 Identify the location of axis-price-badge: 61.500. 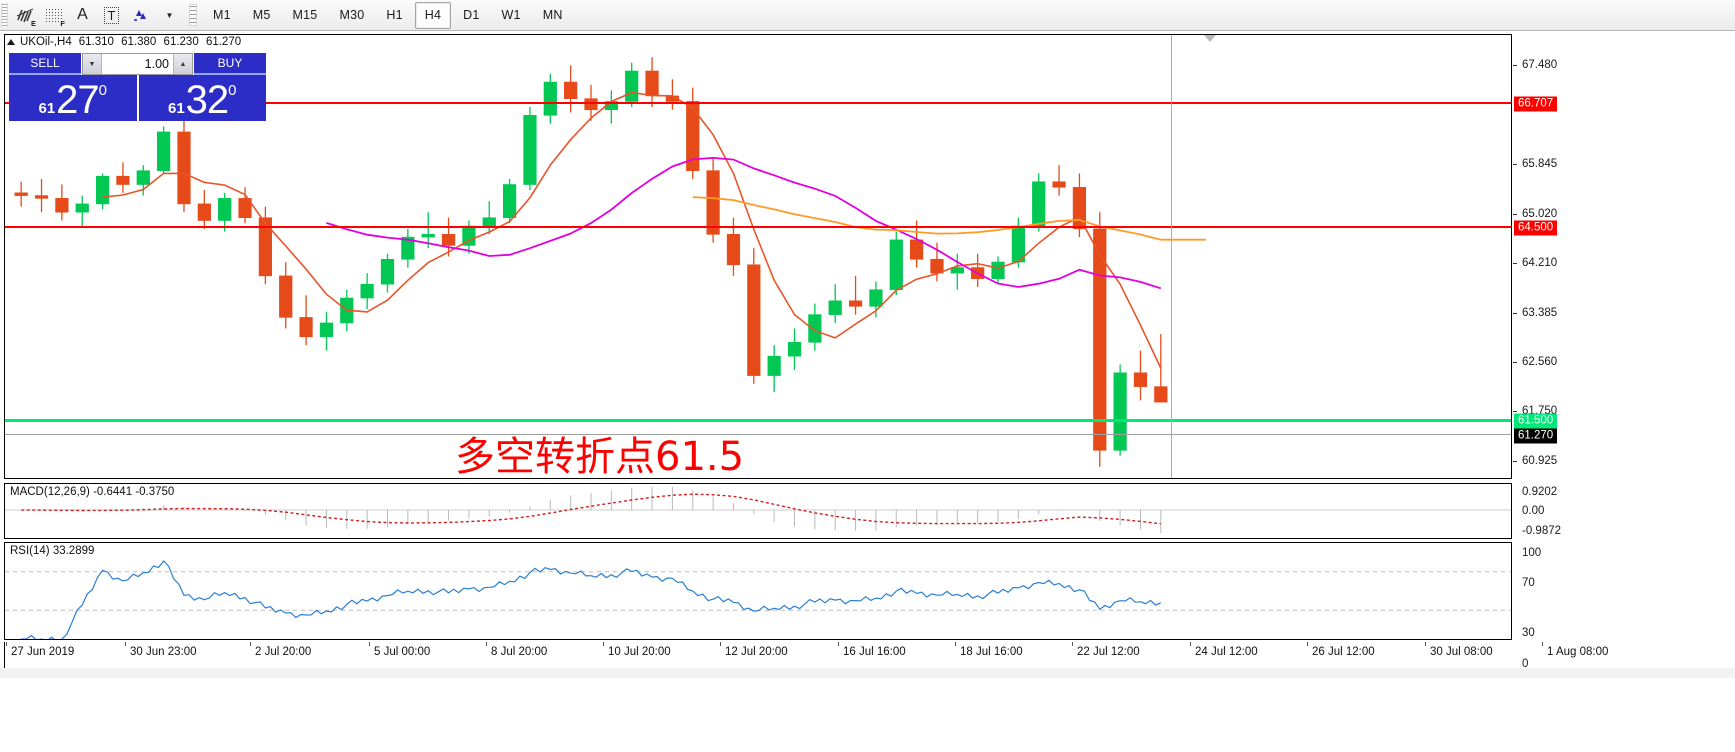
(1536, 421).